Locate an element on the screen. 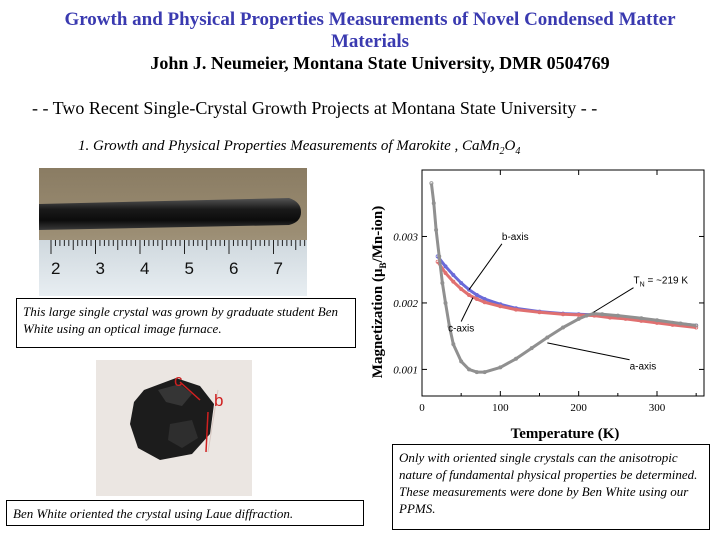 This screenshot has height=540, width=720. x-tick-label: 300 is located at coordinates (657, 408).